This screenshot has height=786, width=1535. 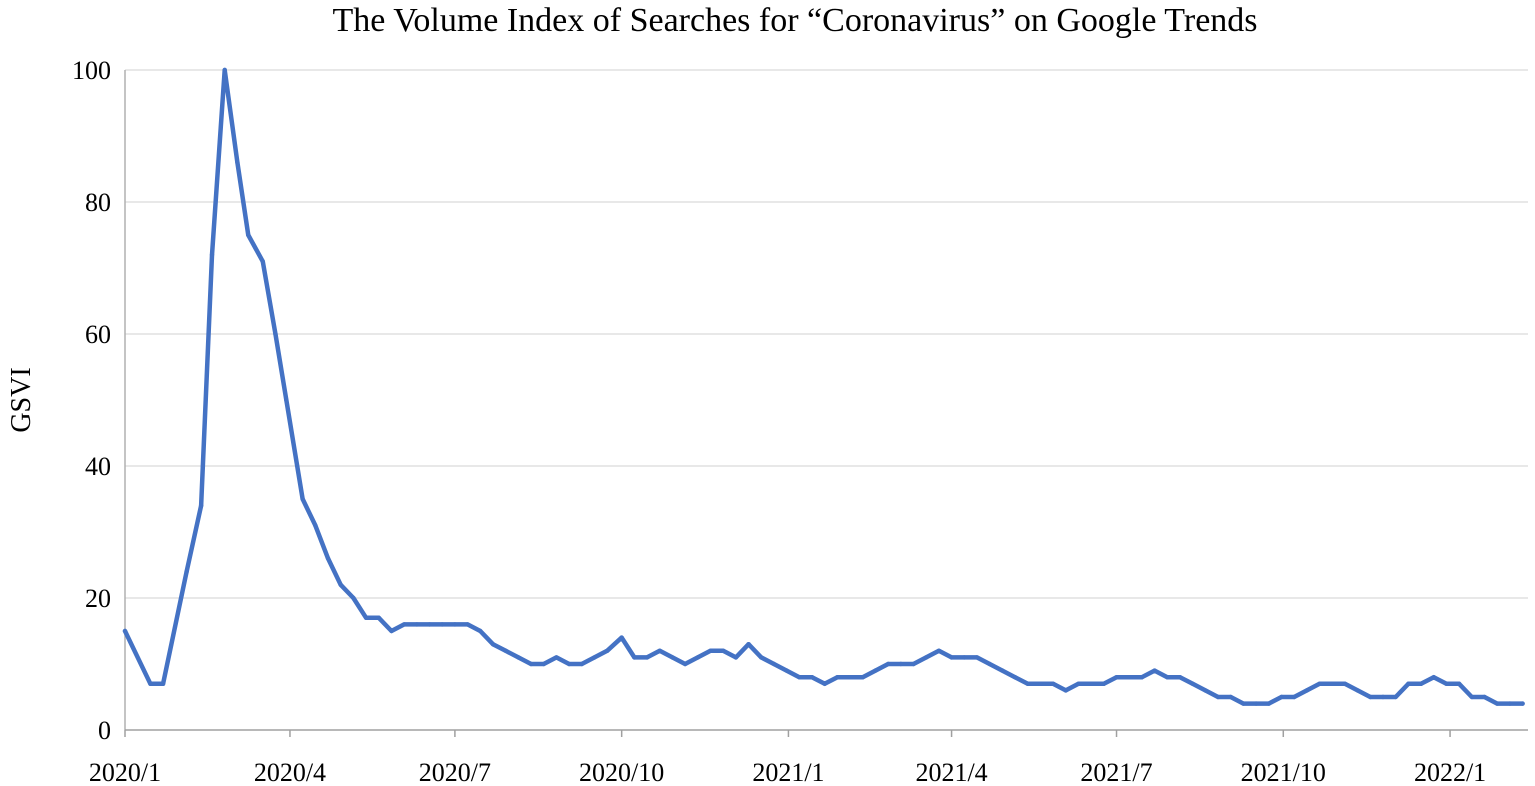 What do you see at coordinates (788, 772) in the screenshot?
I see `x-tick-label-4: 2021/1` at bounding box center [788, 772].